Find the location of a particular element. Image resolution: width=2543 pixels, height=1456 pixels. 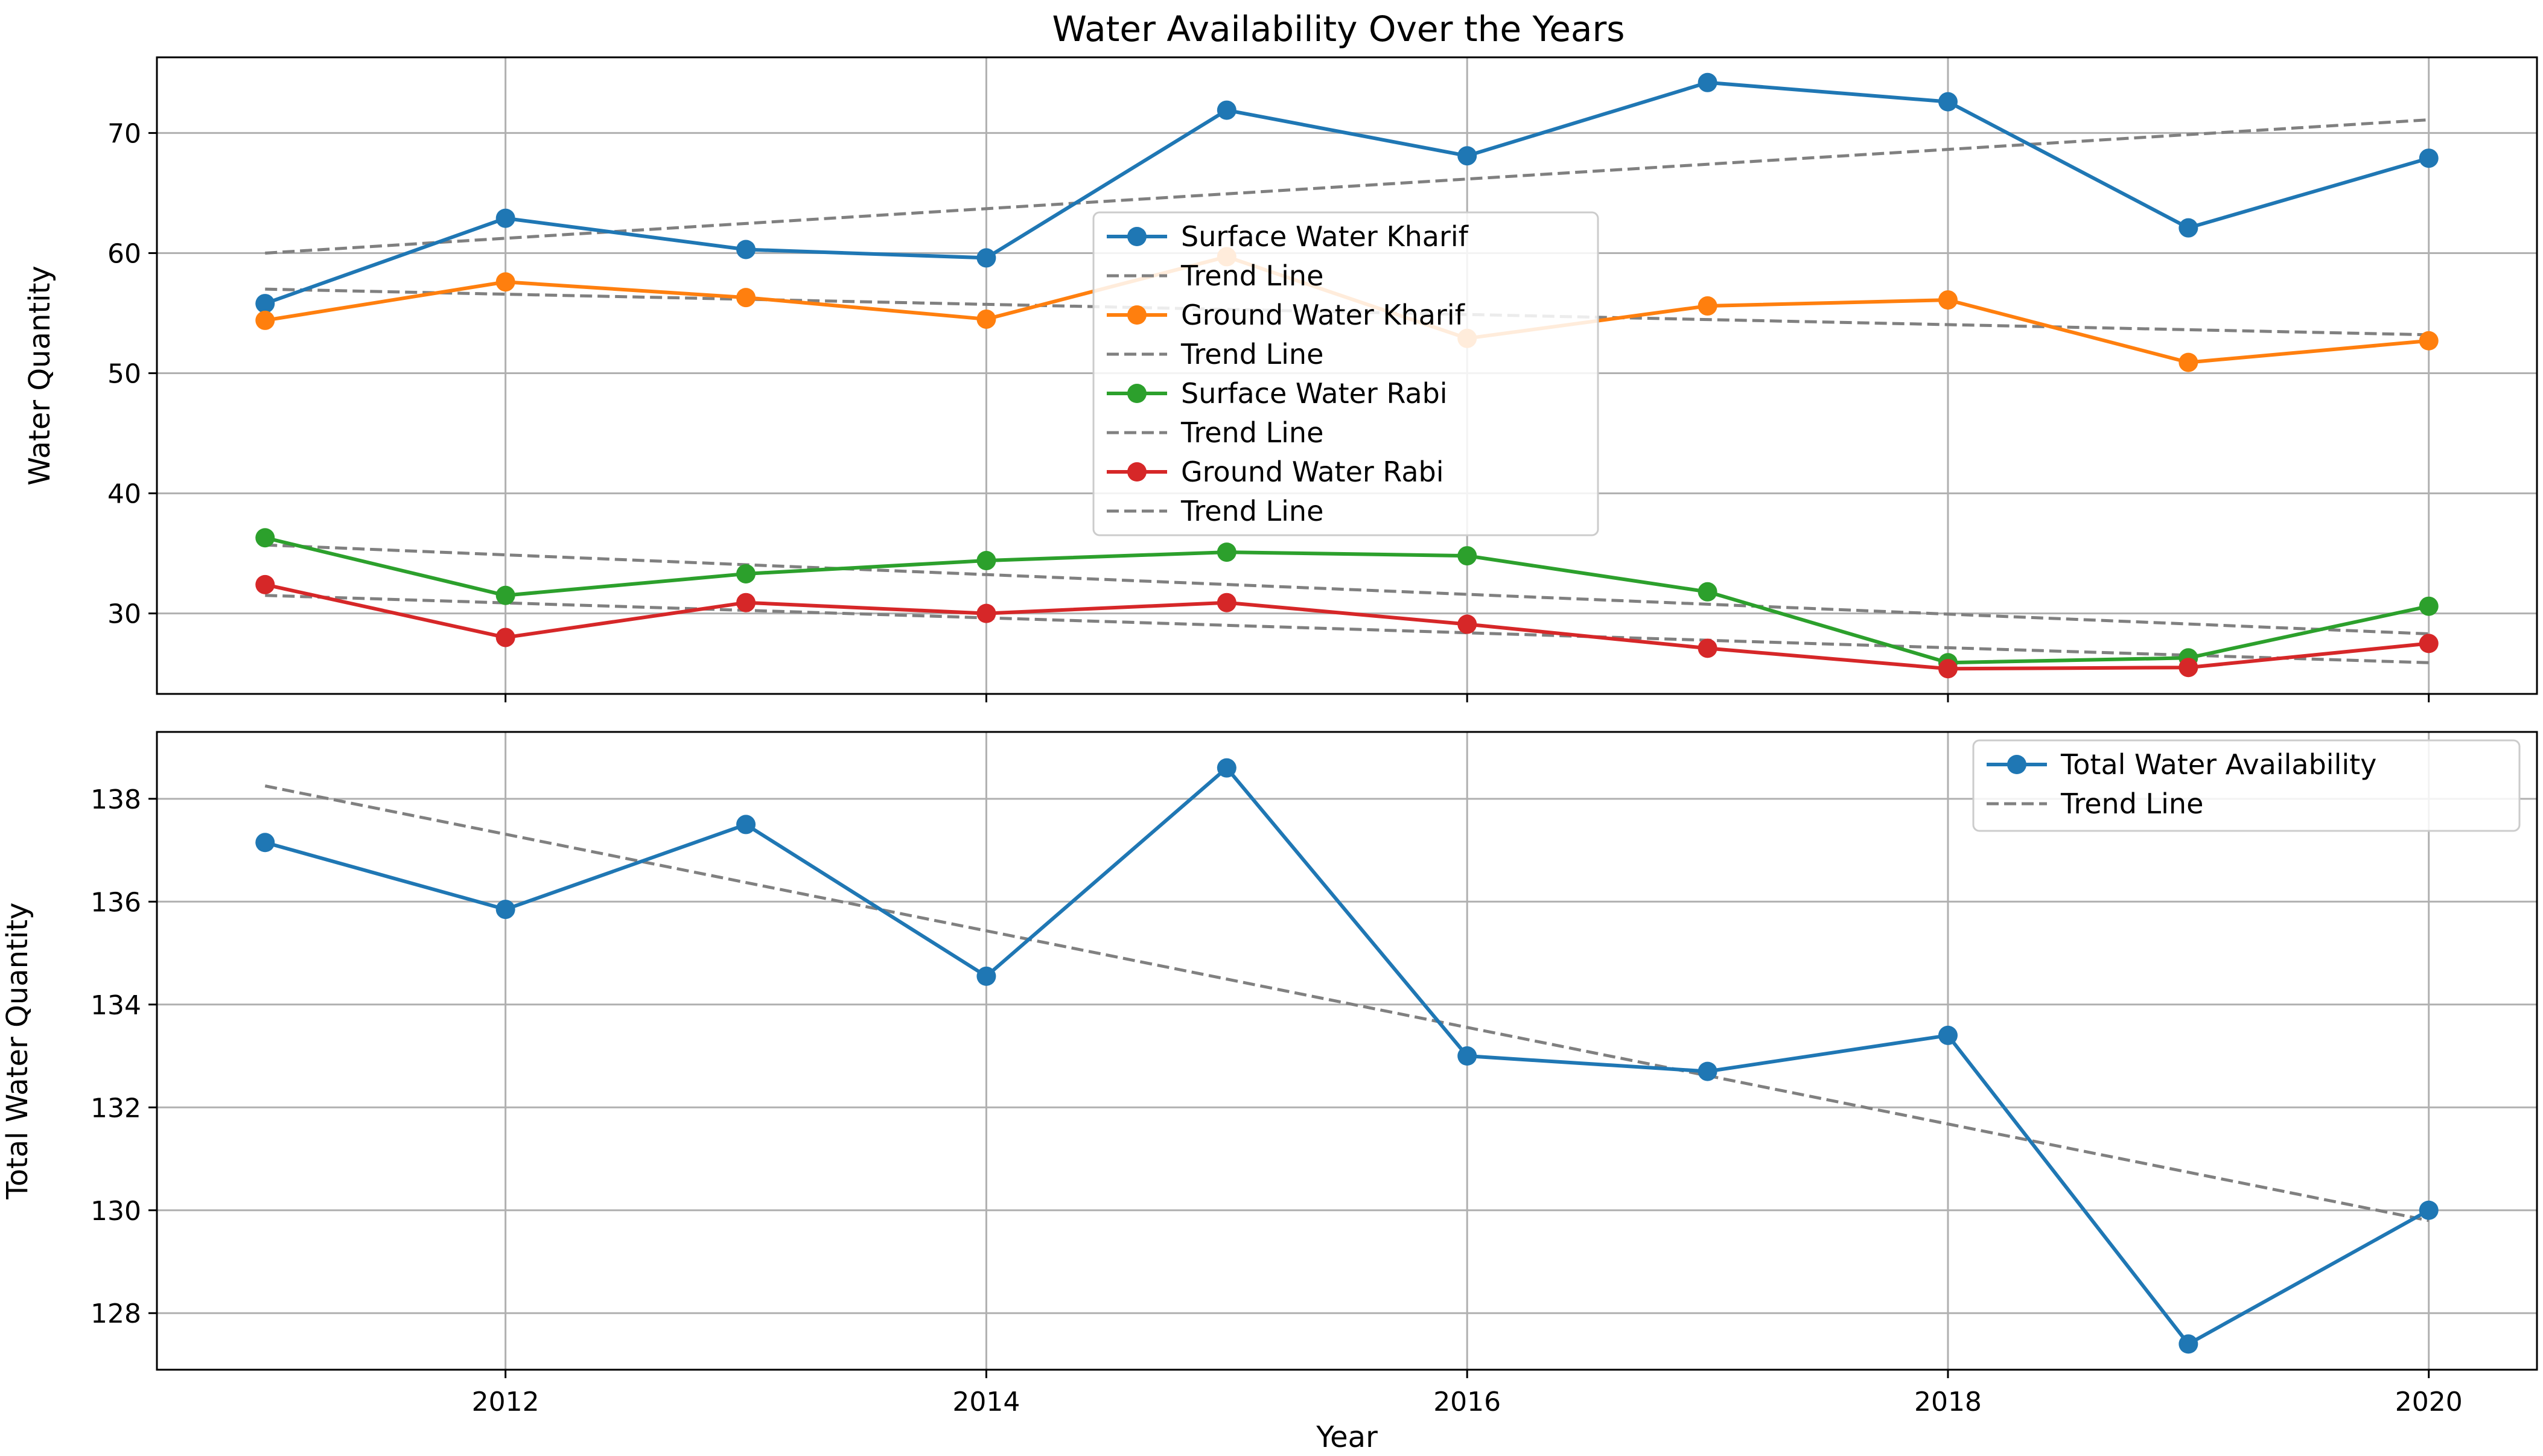

legend-label: Ground Water Kharif is located at coordinates (1324, 315).